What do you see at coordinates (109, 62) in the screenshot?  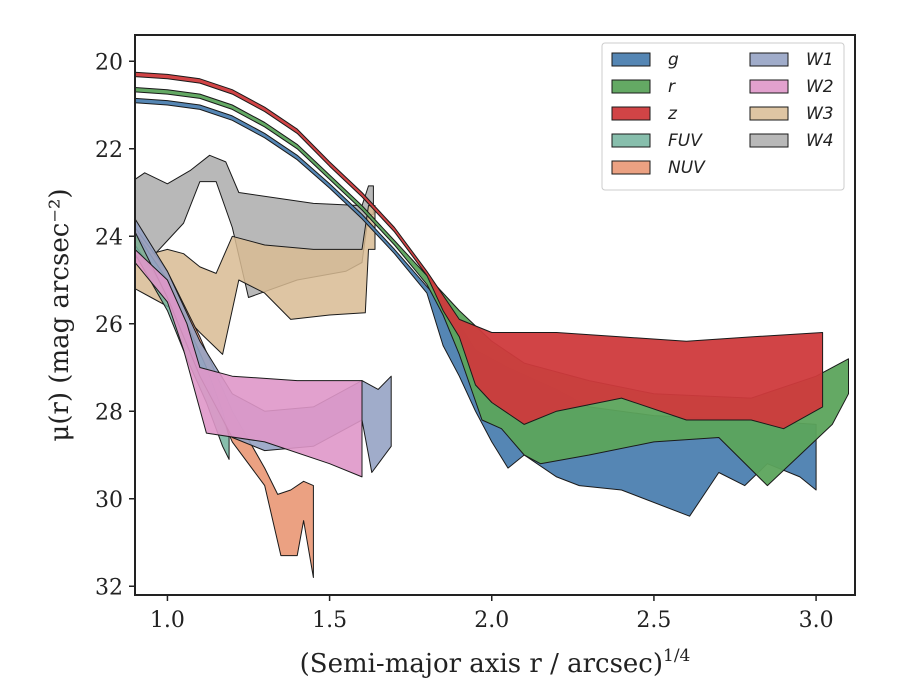 I see `y-tick-label: 20` at bounding box center [109, 62].